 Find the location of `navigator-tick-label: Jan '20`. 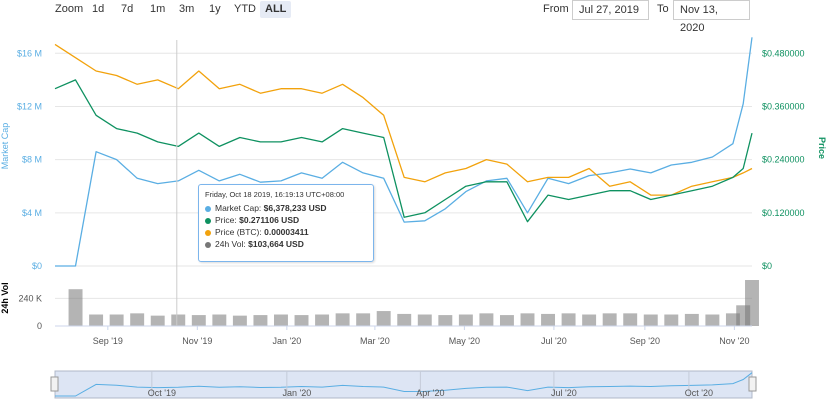

navigator-tick-label: Jan '20 is located at coordinates (296, 393).